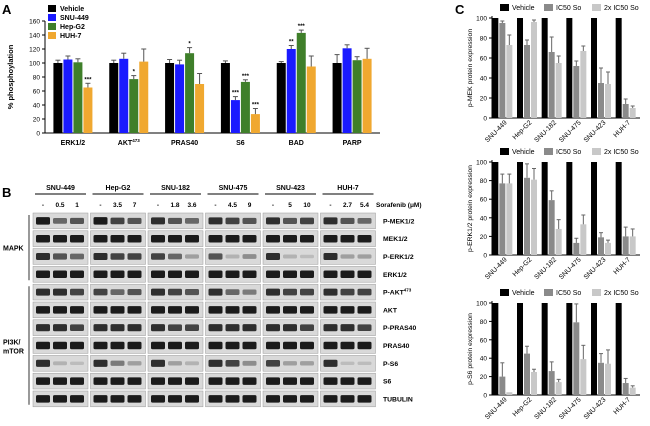 This screenshot has height=426, width=650. I want to click on legend-label: Hep-G2, so click(72, 27).